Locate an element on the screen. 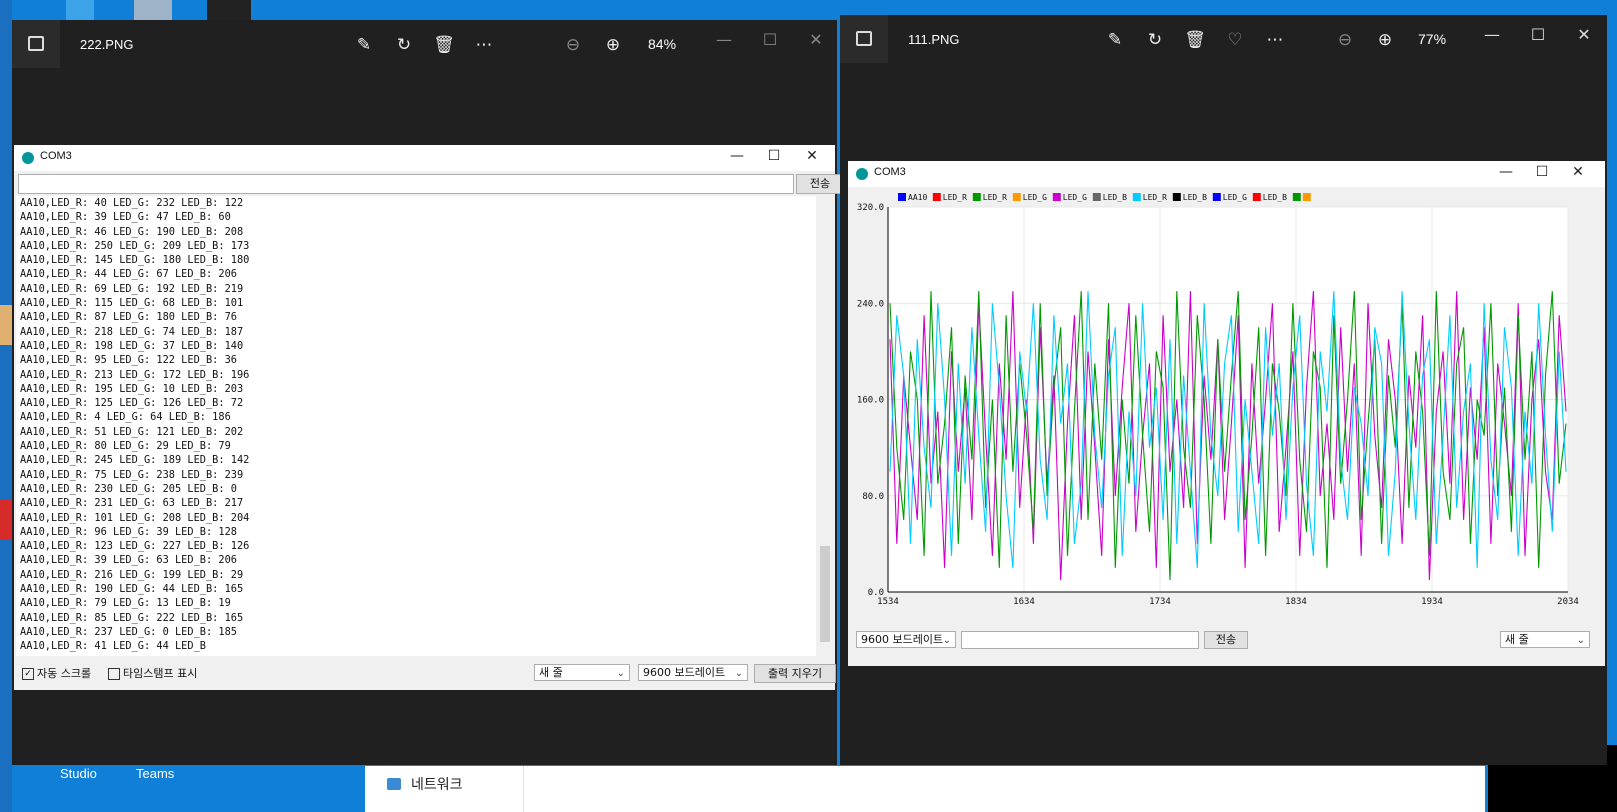  favorite-icon: ♡ is located at coordinates (1235, 40).